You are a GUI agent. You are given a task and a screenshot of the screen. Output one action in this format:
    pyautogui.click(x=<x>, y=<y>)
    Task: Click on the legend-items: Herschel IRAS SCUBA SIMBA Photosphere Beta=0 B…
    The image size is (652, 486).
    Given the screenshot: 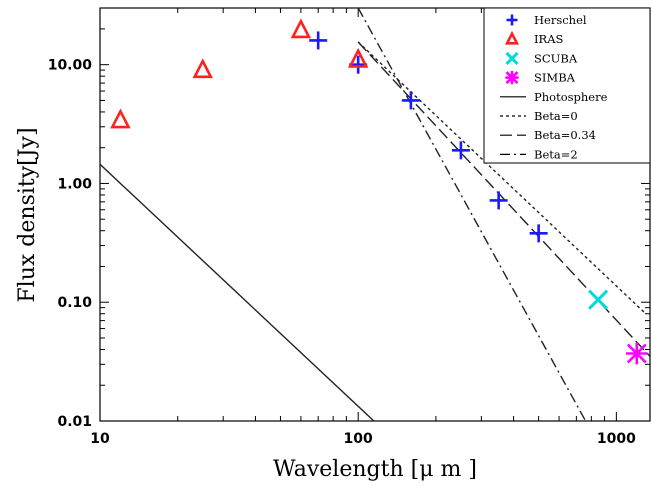 What is the action you would take?
    pyautogui.click(x=554, y=87)
    